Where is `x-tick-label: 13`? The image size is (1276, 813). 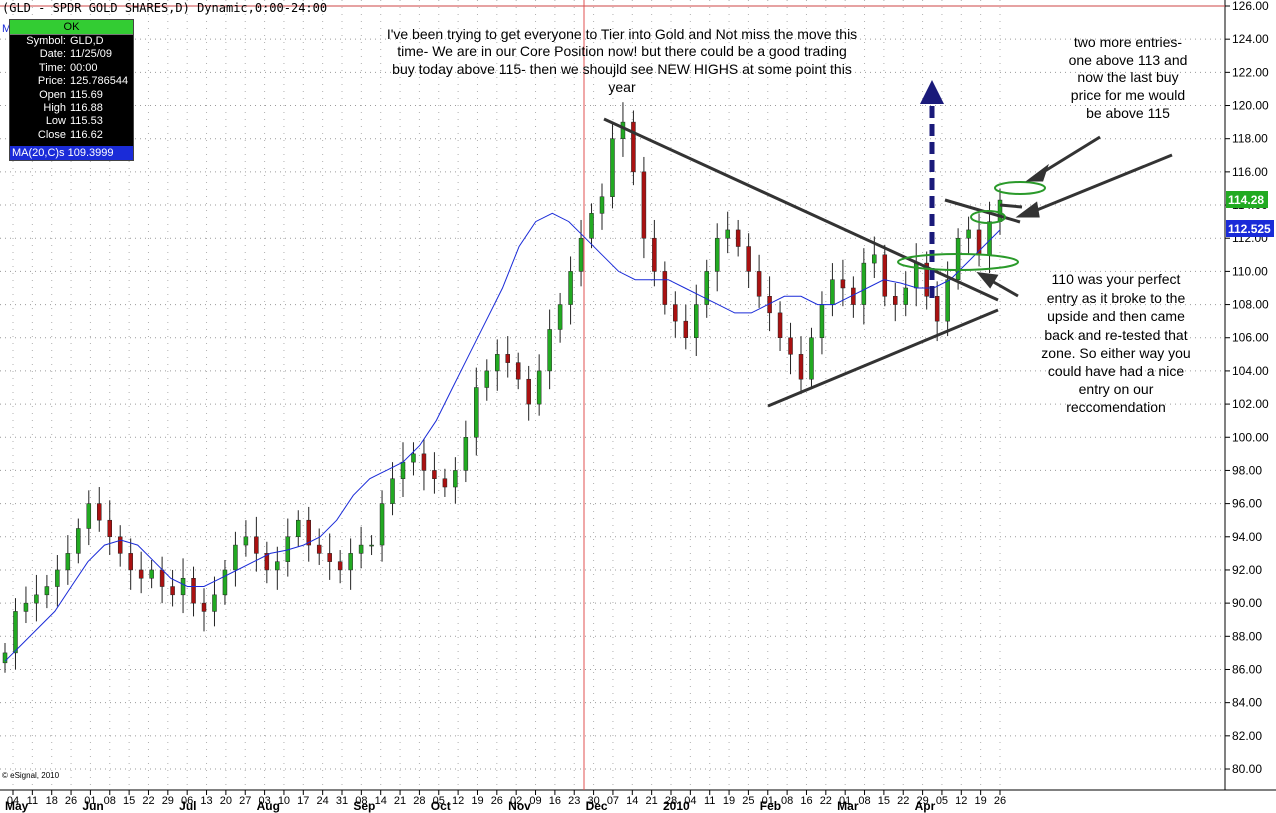 x-tick-label: 13 is located at coordinates (206, 801).